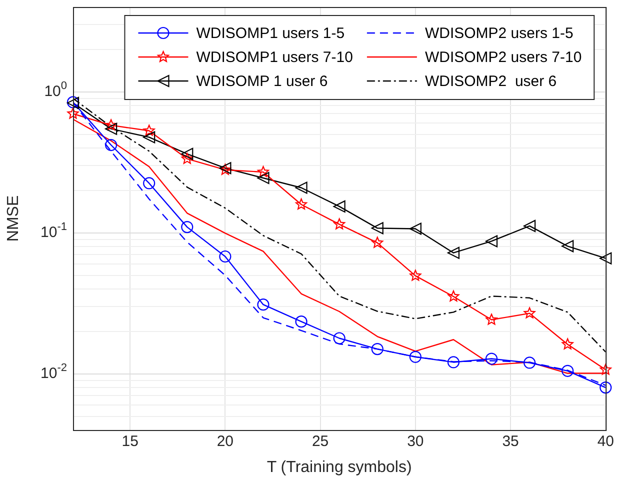  I want to click on legend-label: WDISOMP2 user 6, so click(490, 81).